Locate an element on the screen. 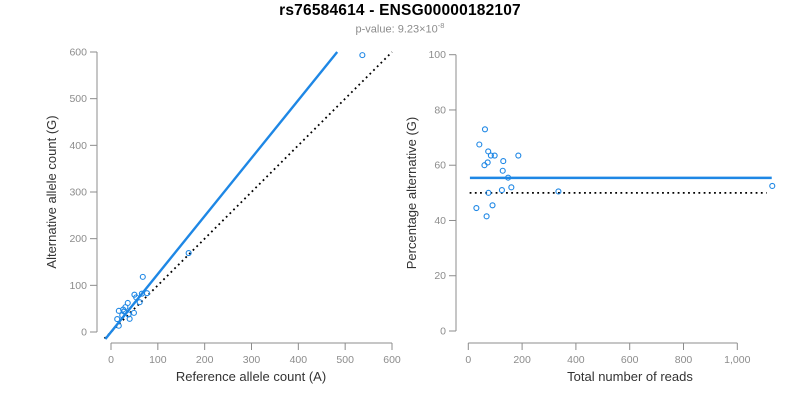 This screenshot has width=800, height=400. y-tick-label: 200 is located at coordinates (78, 239).